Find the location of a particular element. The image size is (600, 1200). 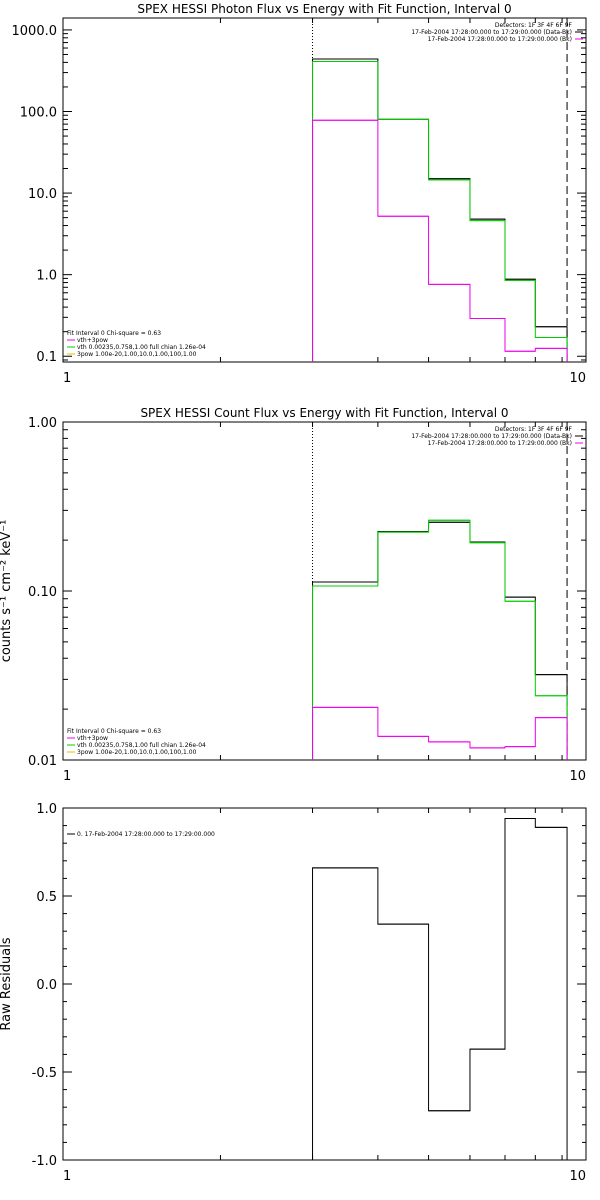

y-axis-label: counts s⁻¹ cm⁻² keV⁻¹ is located at coordinates (7, 591).